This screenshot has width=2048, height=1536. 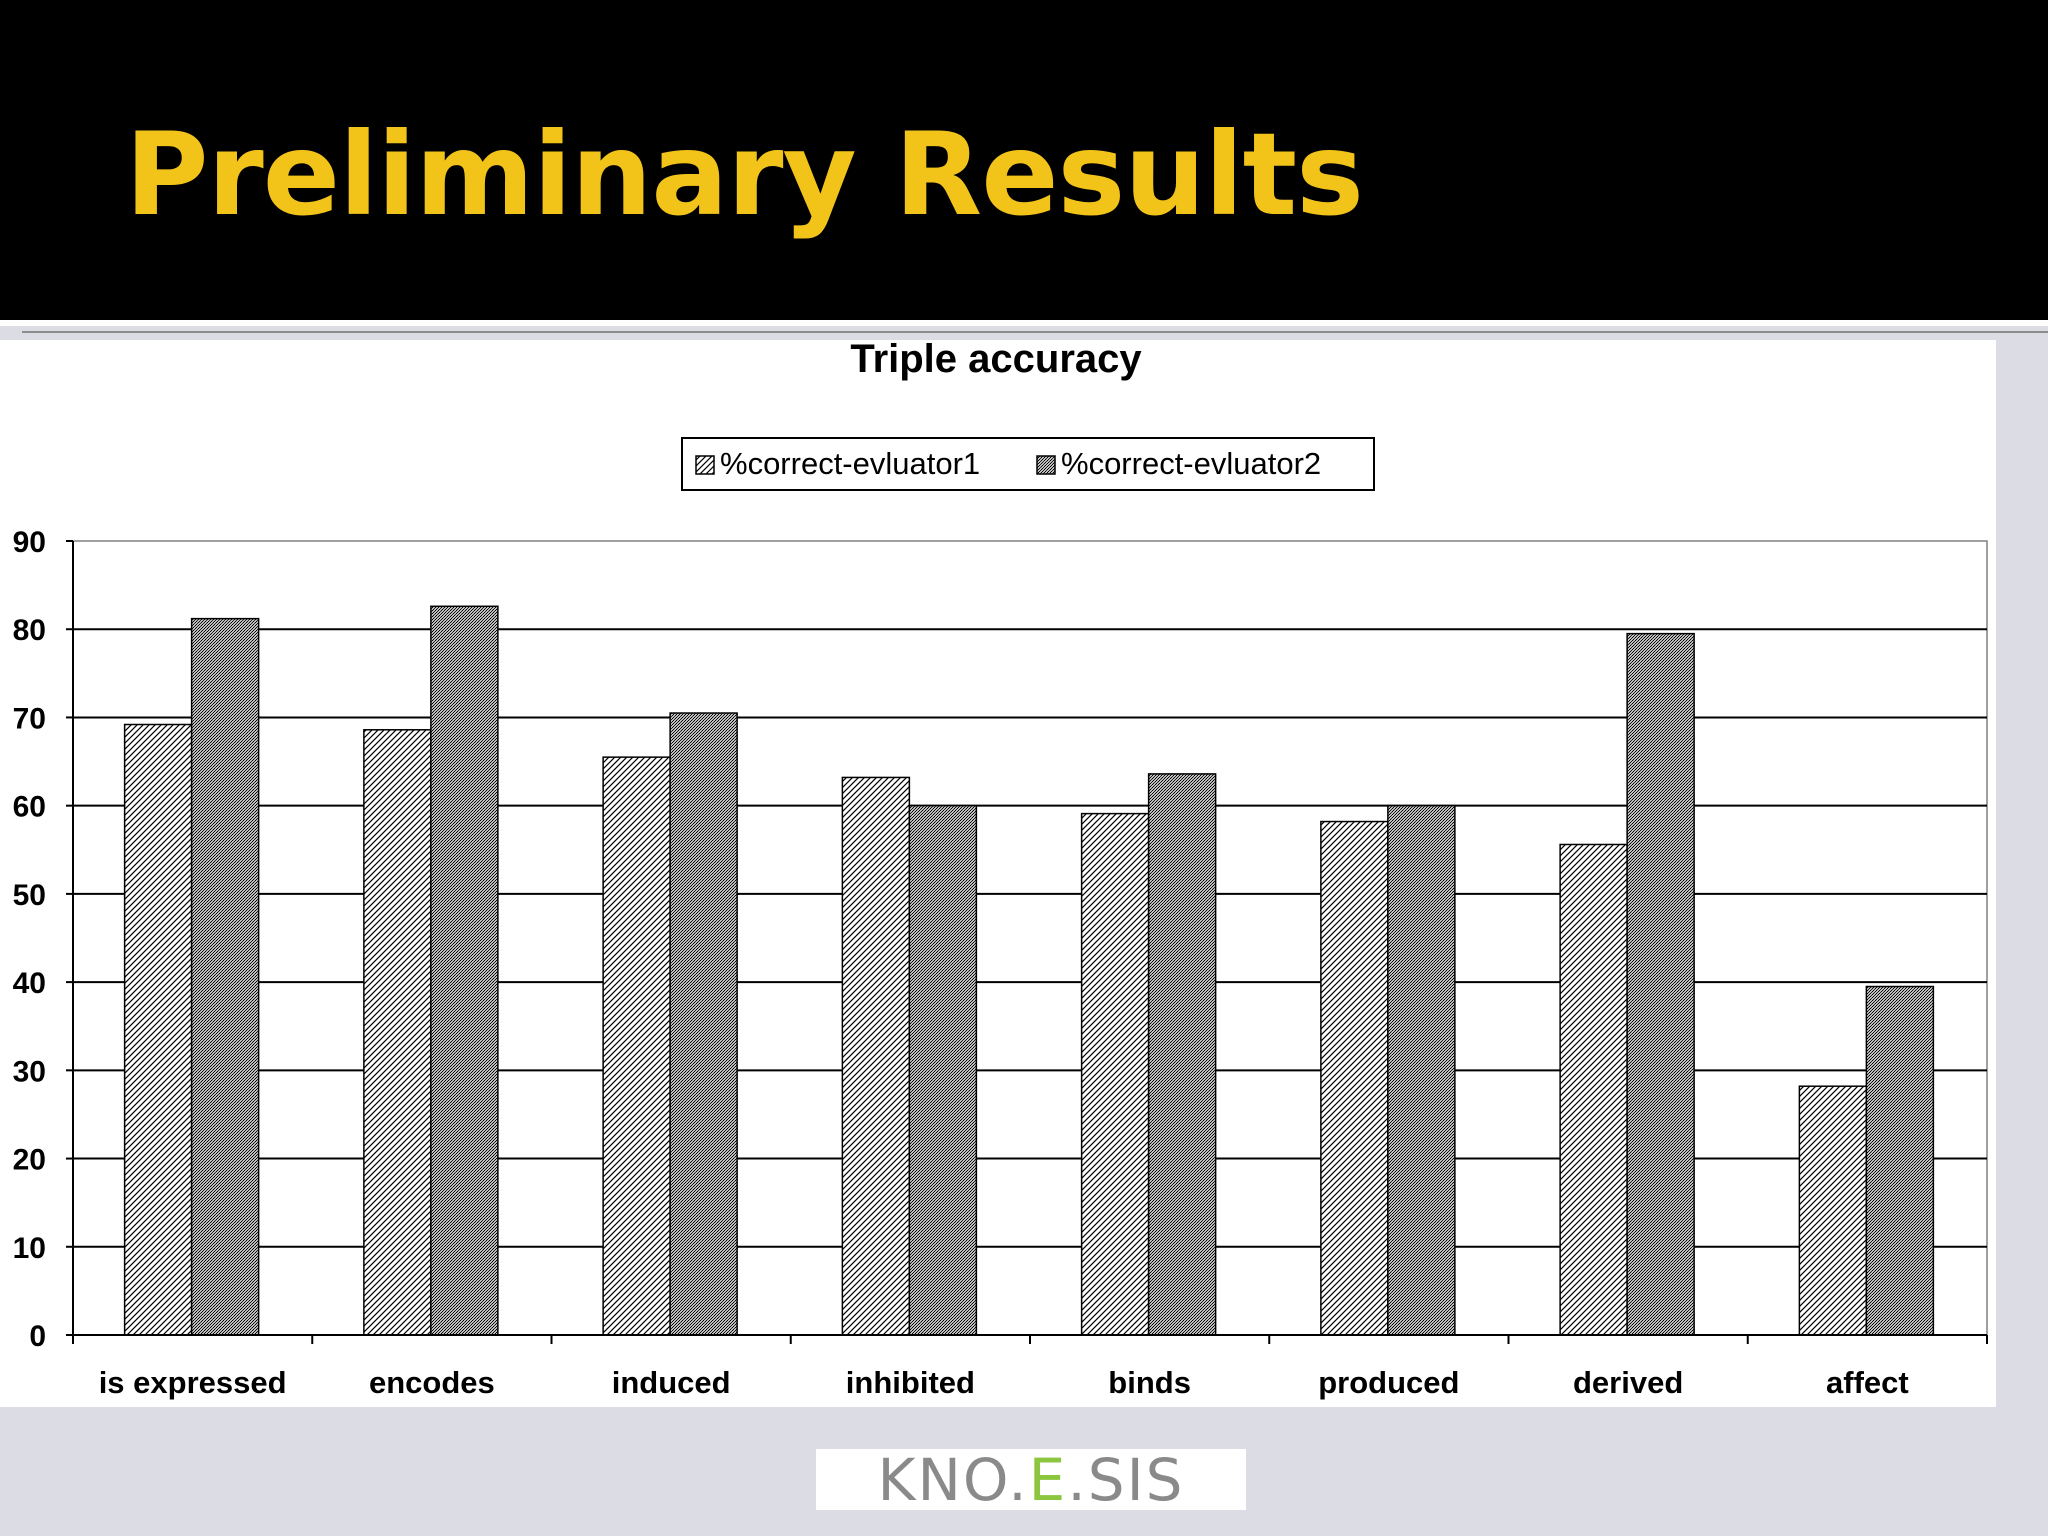 I want to click on y-tick-label-0: 0, so click(x=37, y=1336).